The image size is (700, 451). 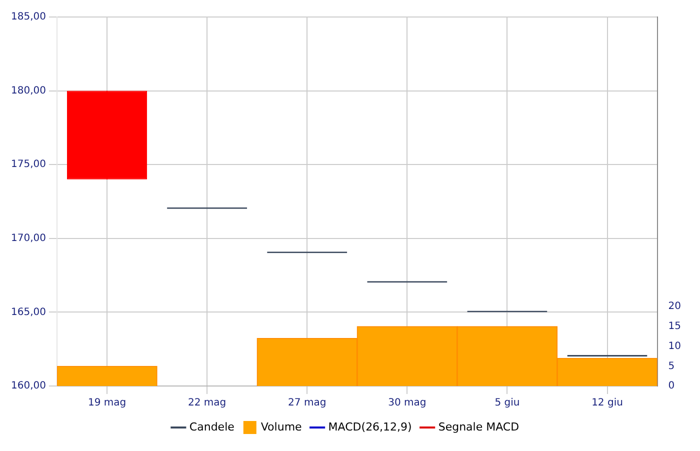 What do you see at coordinates (28, 90) in the screenshot?
I see `y-tick-label: 180,00` at bounding box center [28, 90].